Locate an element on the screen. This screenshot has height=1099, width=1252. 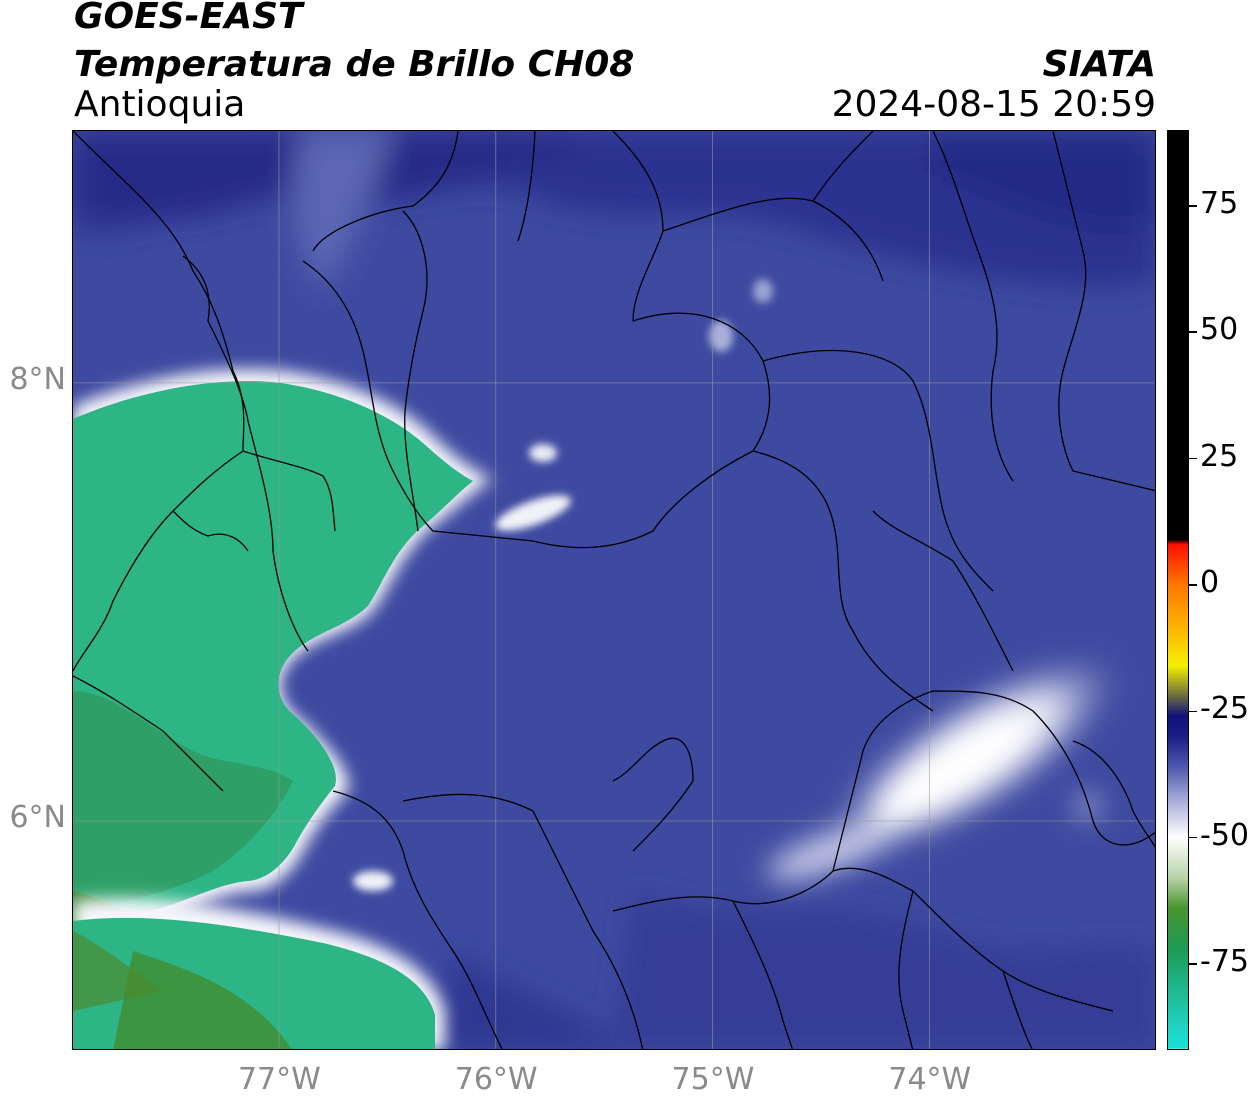
product-title: Temperatura de Brillo CH08 is located at coordinates (354, 64).